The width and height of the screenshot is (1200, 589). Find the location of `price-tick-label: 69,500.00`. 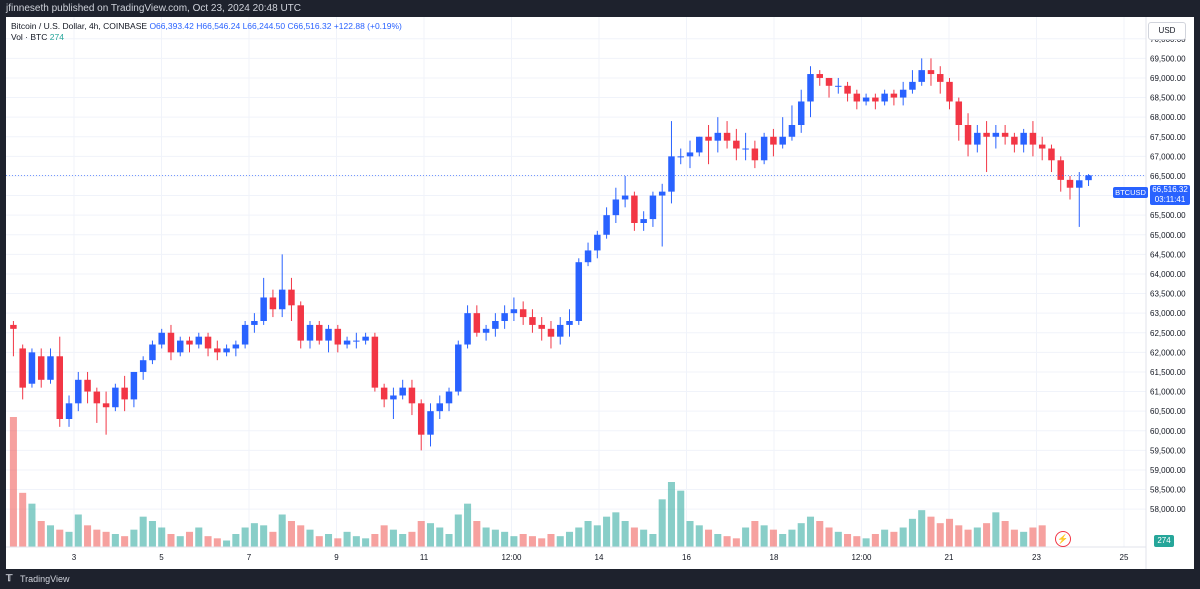

price-tick-label: 69,500.00 is located at coordinates (1168, 58).